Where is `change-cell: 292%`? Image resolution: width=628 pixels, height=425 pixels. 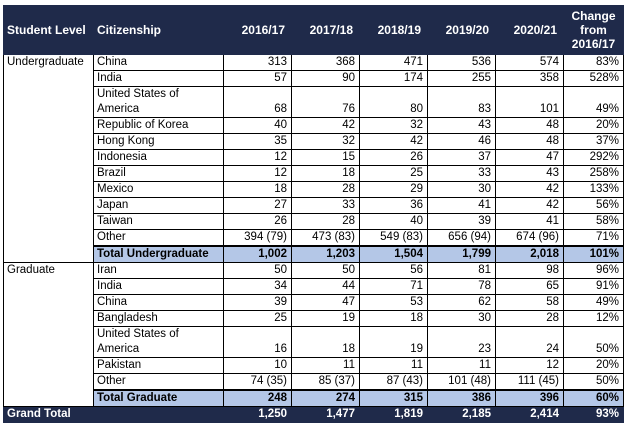 change-cell: 292% is located at coordinates (593, 157).